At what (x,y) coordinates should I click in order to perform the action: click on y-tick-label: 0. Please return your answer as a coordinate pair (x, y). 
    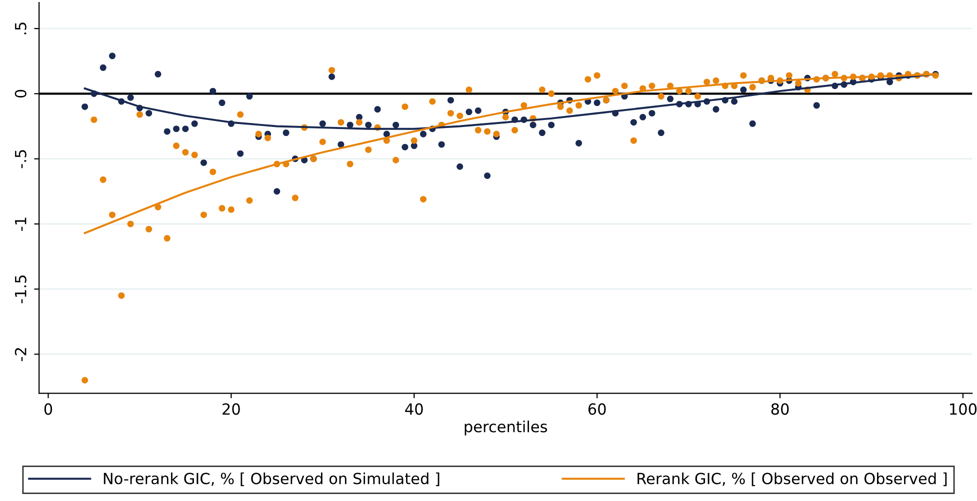
    Looking at the image, I should click on (20, 94).